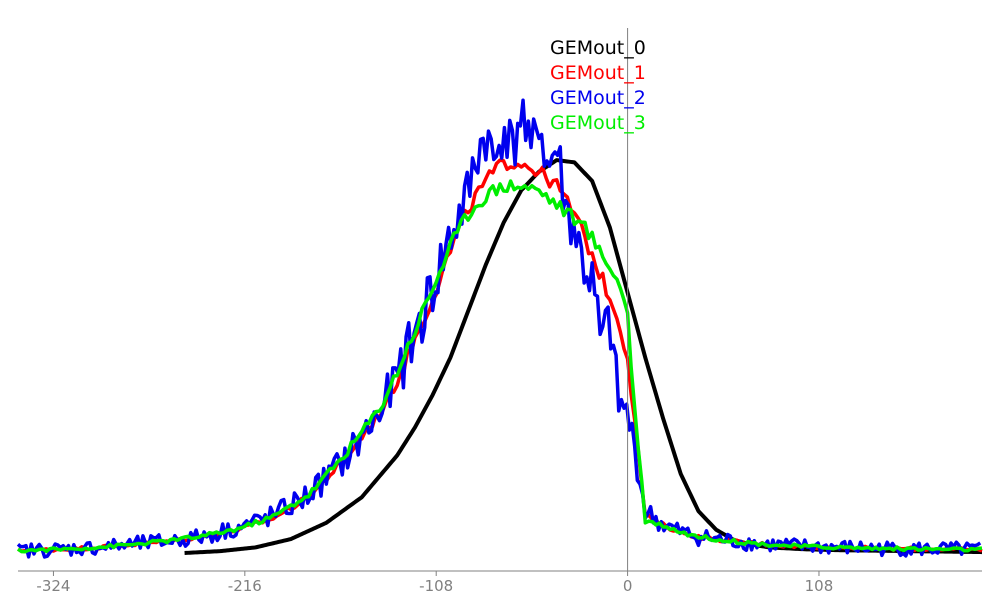 This screenshot has height=604, width=1000. What do you see at coordinates (598, 73) in the screenshot?
I see `legend-label-gemout-1: GEMout_1` at bounding box center [598, 73].